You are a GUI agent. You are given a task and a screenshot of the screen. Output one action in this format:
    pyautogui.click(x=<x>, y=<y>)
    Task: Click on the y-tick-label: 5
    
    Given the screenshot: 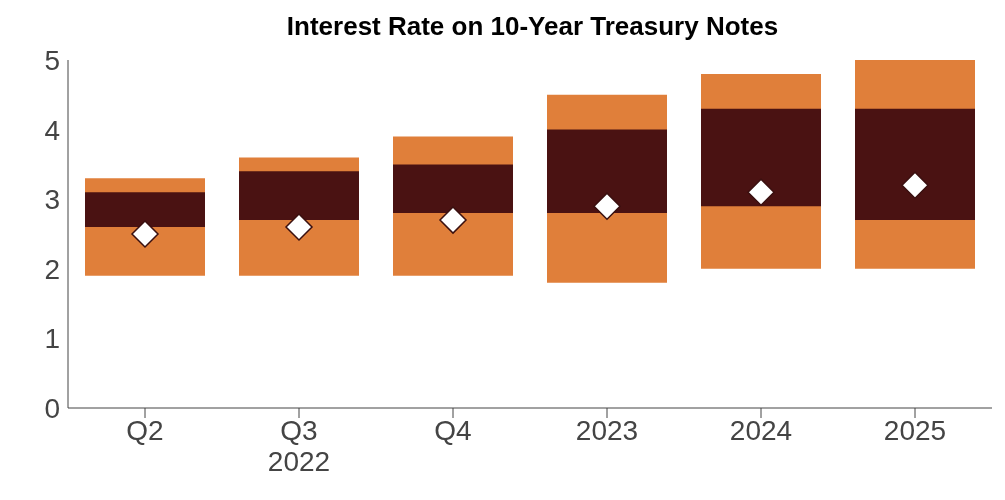 What is the action you would take?
    pyautogui.click(x=52, y=60)
    